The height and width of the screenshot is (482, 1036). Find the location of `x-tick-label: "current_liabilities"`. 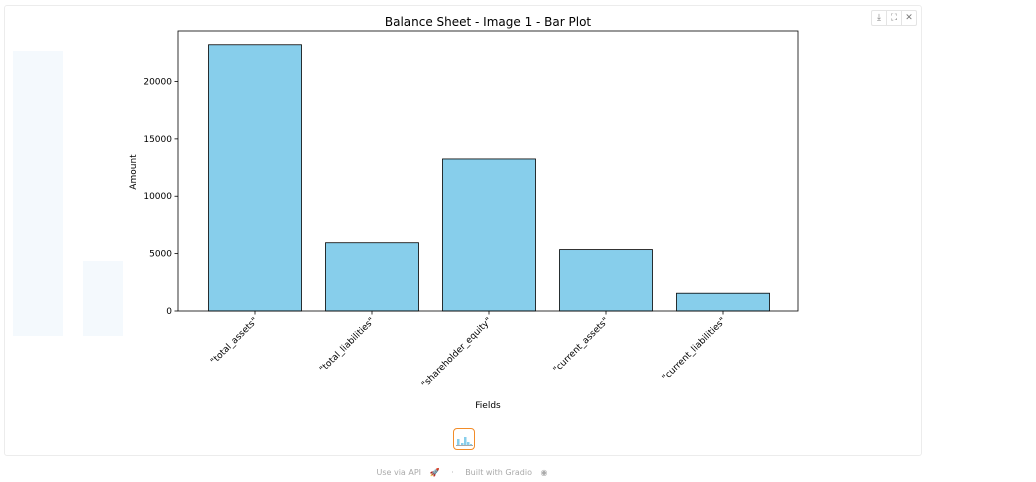

x-tick-label: "current_liabilities" is located at coordinates (694, 349).